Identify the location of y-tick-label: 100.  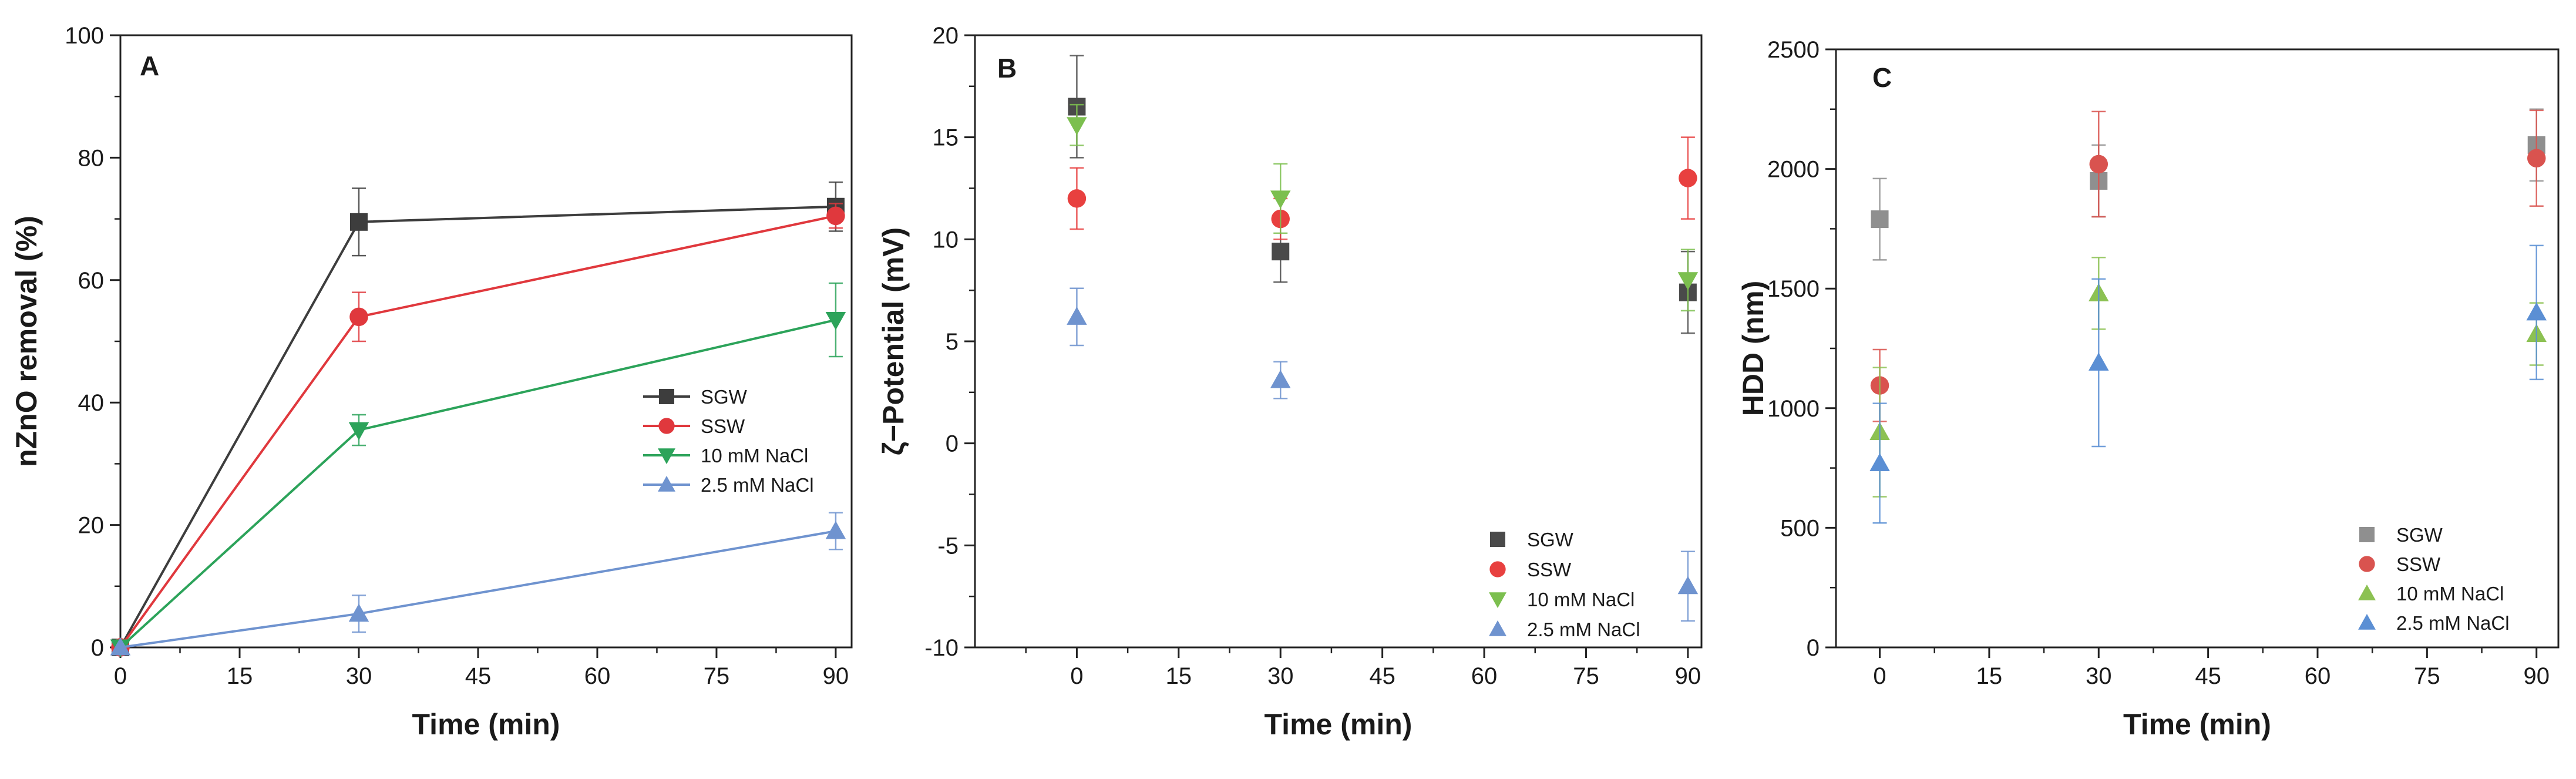
(84, 36).